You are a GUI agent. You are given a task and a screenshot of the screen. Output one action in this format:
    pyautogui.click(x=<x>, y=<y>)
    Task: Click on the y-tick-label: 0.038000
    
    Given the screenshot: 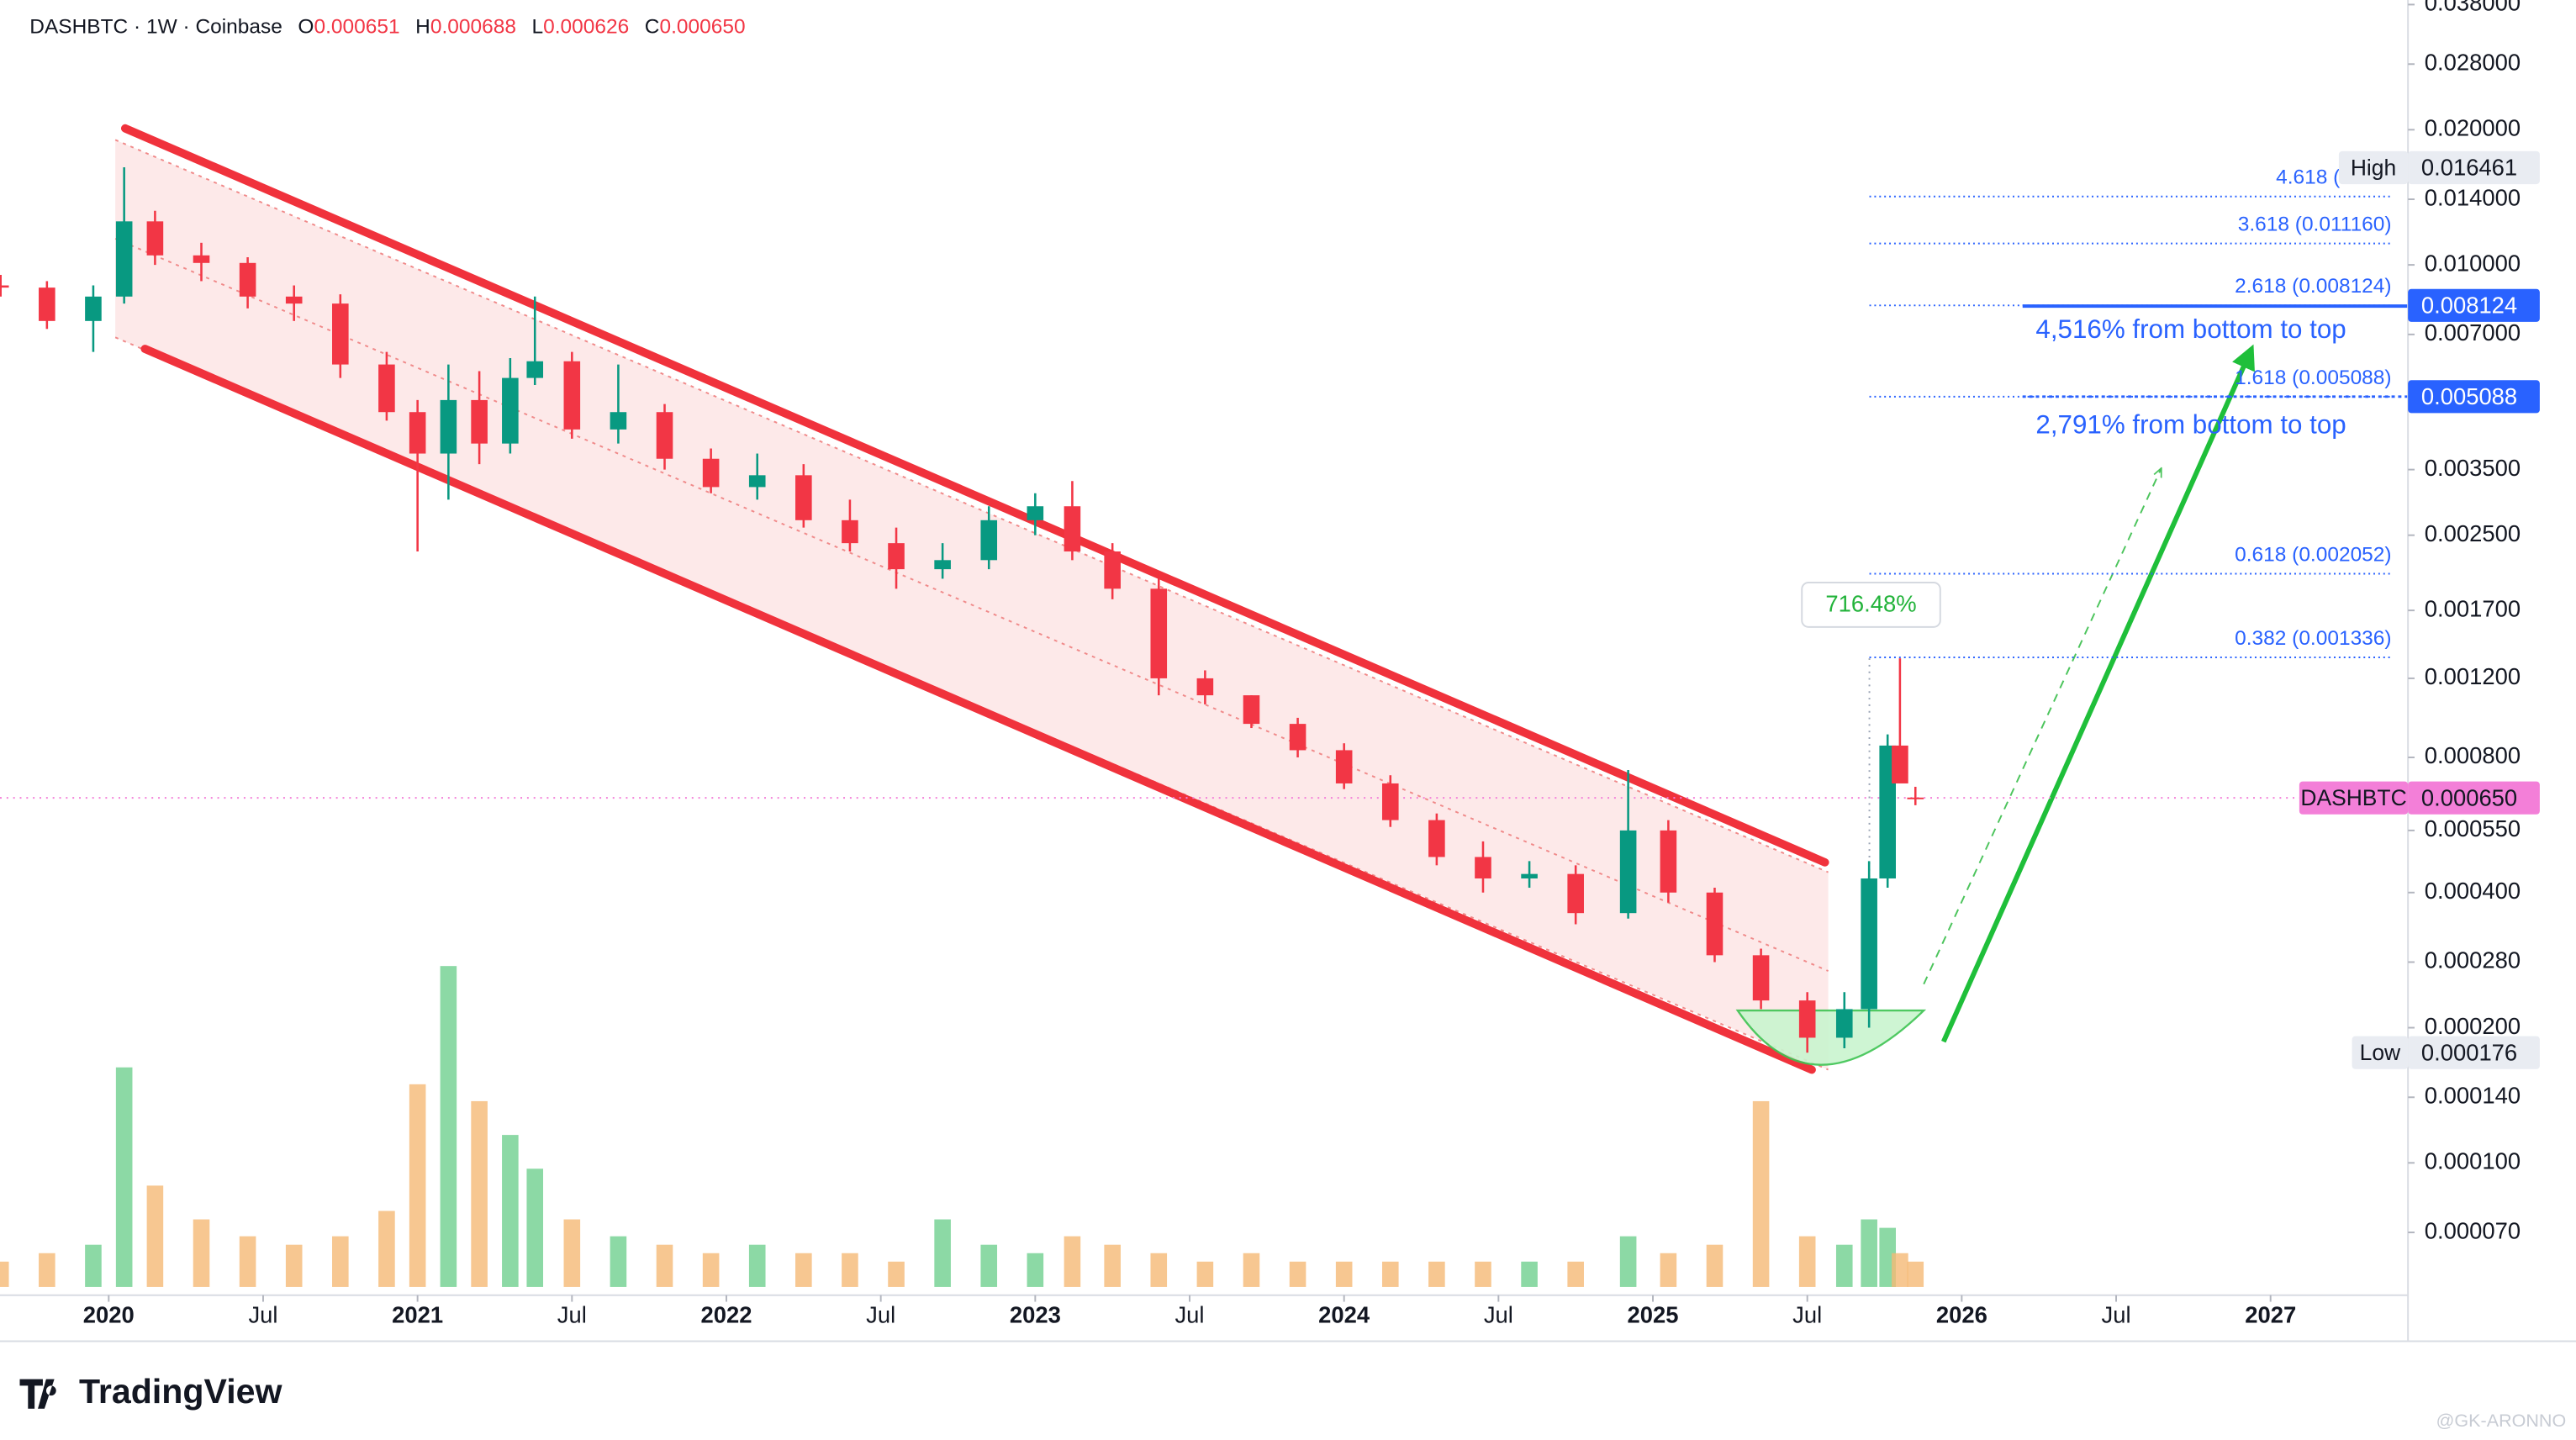 What is the action you would take?
    pyautogui.click(x=2473, y=8)
    